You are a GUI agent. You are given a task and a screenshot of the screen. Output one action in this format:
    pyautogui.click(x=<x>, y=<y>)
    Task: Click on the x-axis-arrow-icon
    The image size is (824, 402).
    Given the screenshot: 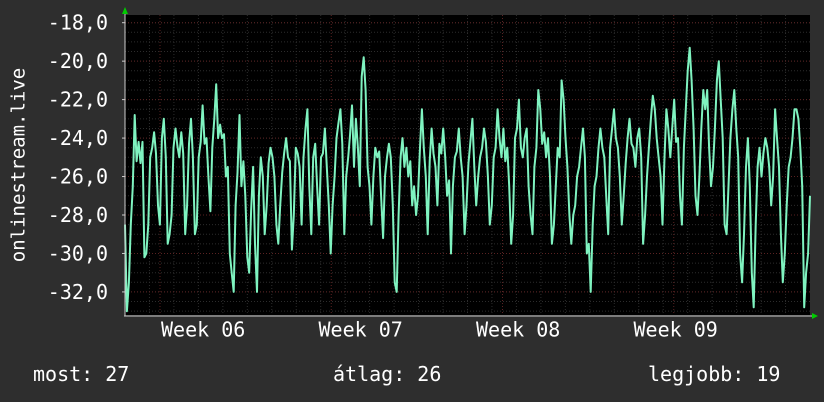 What is the action you would take?
    pyautogui.click(x=815, y=316)
    